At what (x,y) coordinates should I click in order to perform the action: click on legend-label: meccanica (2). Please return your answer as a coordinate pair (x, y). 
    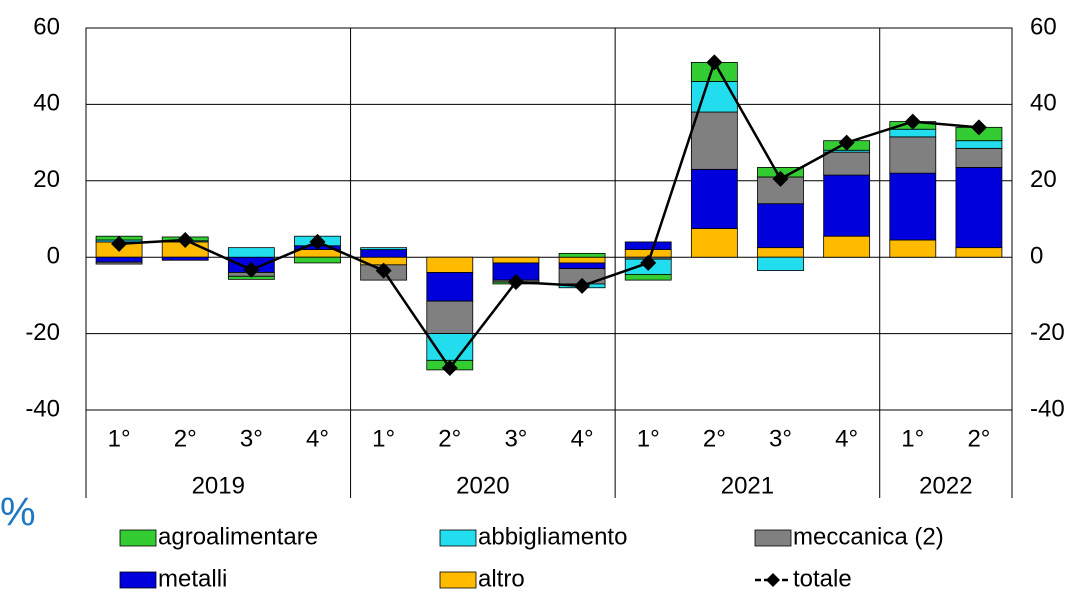
    Looking at the image, I should click on (868, 536).